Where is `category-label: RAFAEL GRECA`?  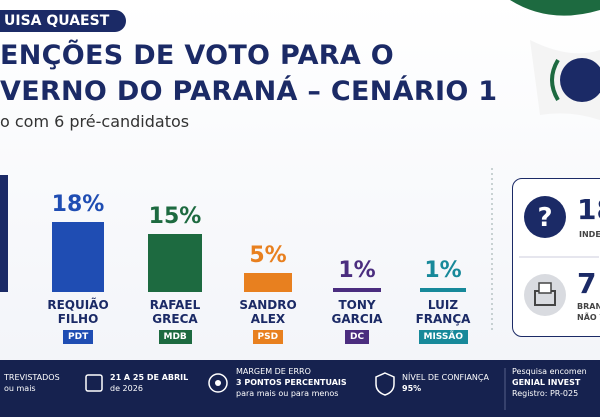
category-label: RAFAEL GRECA is located at coordinates (175, 312).